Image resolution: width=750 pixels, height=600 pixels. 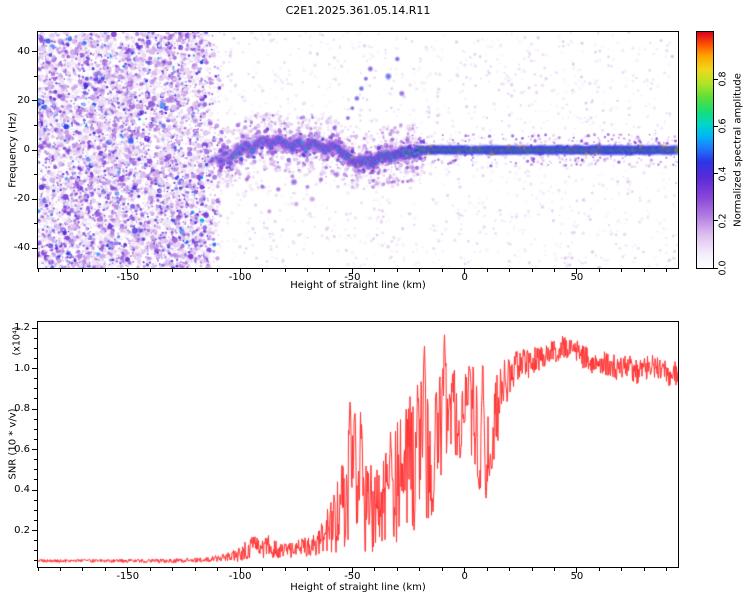 What do you see at coordinates (22, 409) in the screenshot?
I see `y-tick-label: 0.8` at bounding box center [22, 409].